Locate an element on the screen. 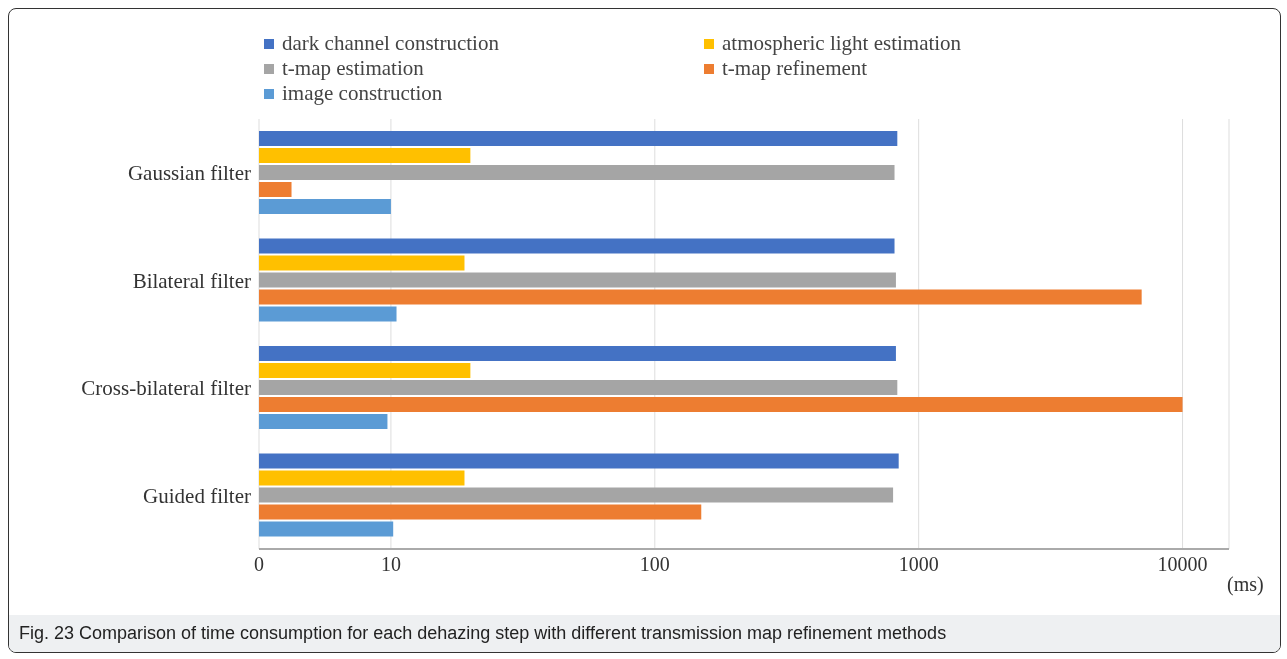 Image resolution: width=1287 pixels, height=659 pixels. y-tick-label: Cross-bilateral filter is located at coordinates (166, 388).